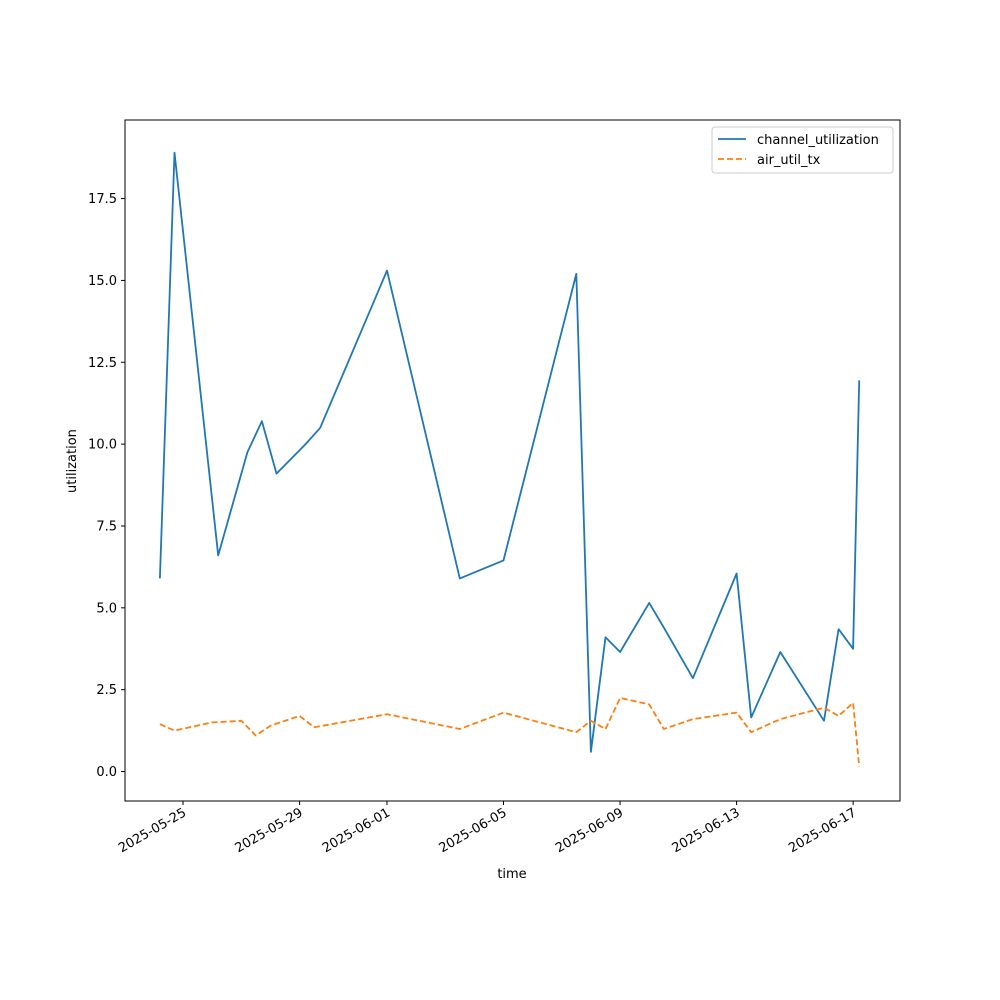  Describe the element at coordinates (106, 690) in the screenshot. I see `y-tick-label: 2.5` at that location.